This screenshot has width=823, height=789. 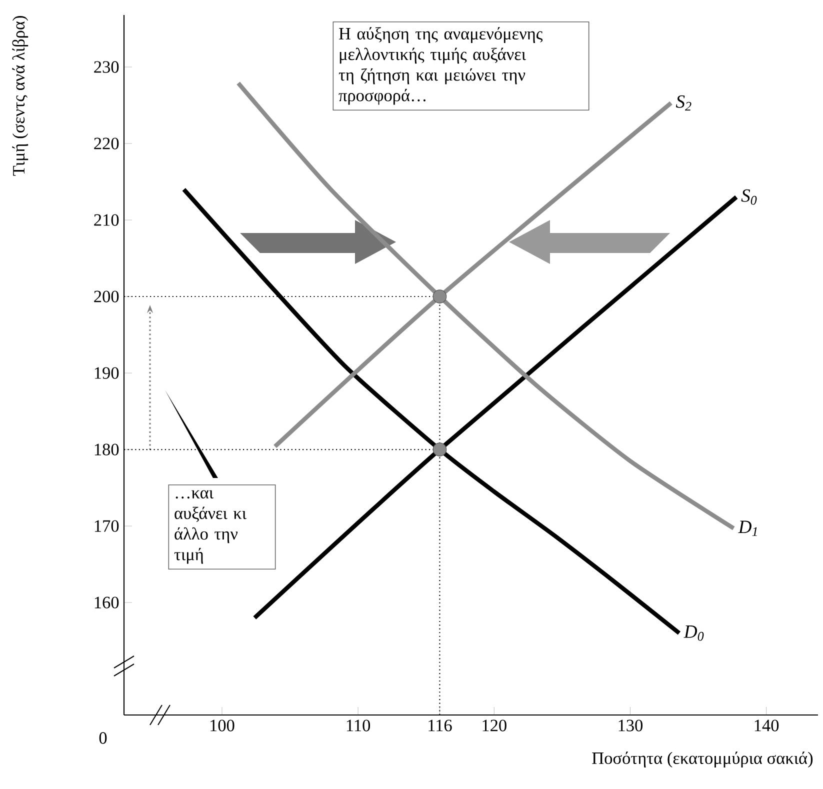 I want to click on series-label: S$_{0}$, so click(x=749, y=197).